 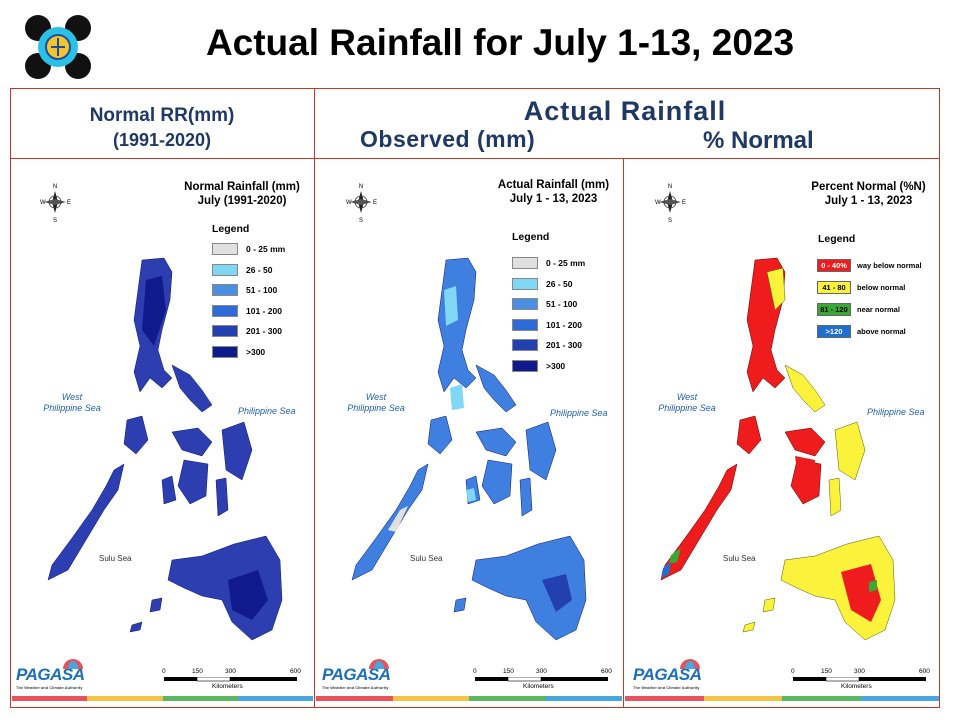 I want to click on west-sea-line2: Philippine Sea, so click(x=687, y=408).